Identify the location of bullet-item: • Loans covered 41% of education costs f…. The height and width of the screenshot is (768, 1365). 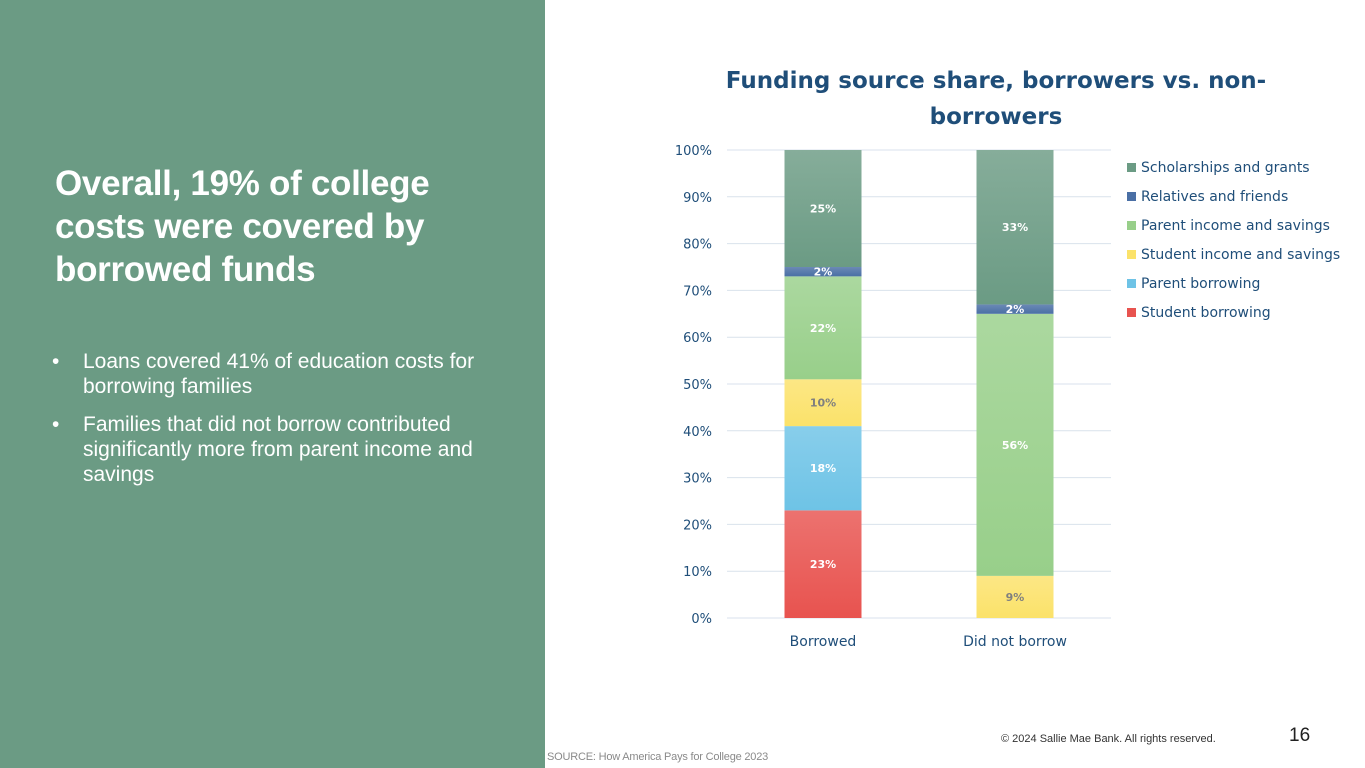
(277, 374).